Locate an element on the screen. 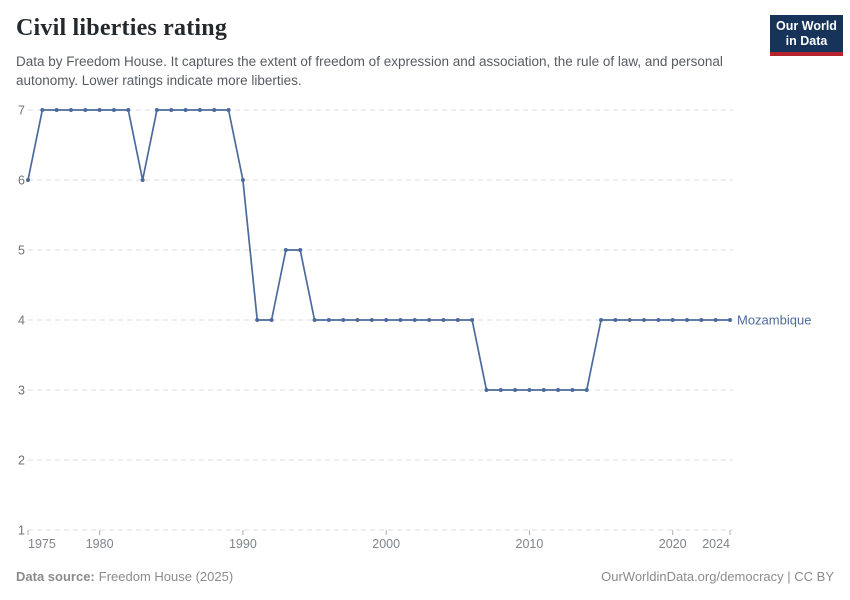 The image size is (850, 600). x-tick-label: 2000 is located at coordinates (386, 544).